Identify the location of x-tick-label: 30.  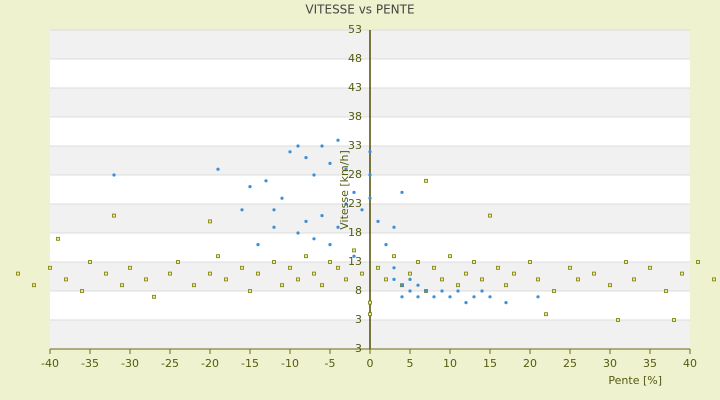
(610, 363).